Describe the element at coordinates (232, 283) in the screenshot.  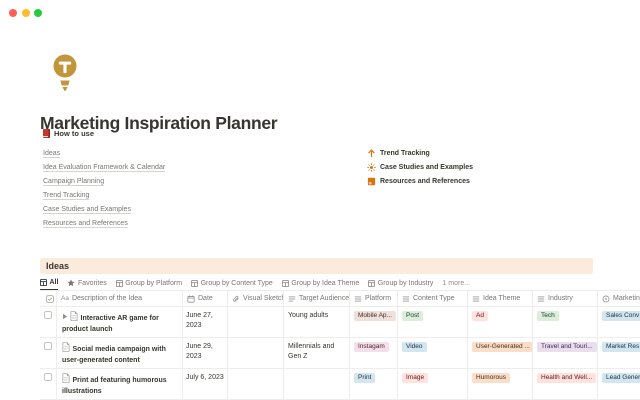
I see `tab-group-by-content-type: Group by Content Type` at that location.